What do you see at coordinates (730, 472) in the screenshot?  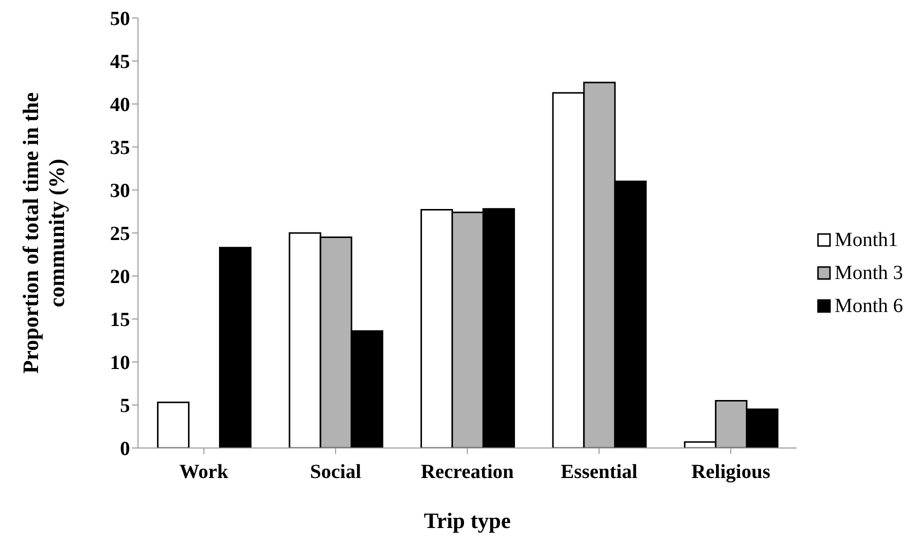 I see `x-tick-label: Religious` at bounding box center [730, 472].